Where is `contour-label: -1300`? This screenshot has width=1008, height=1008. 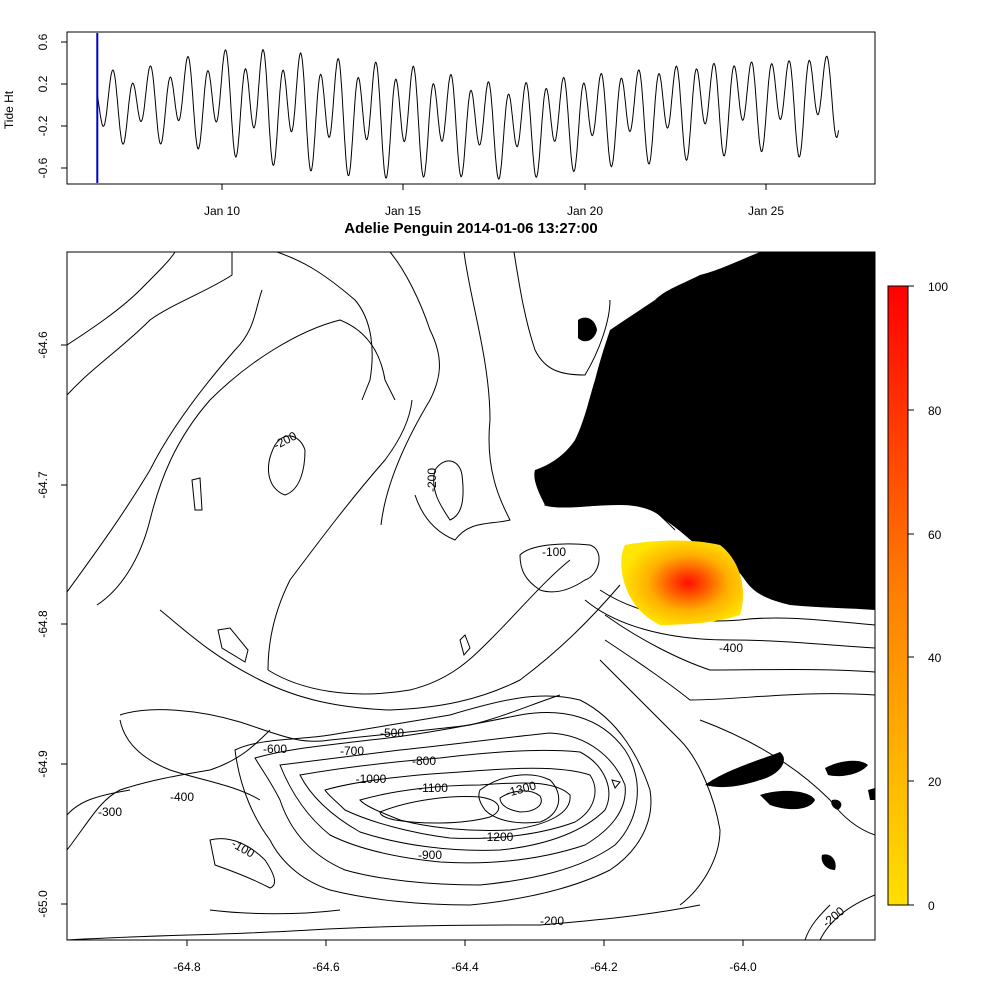
contour-label: -1300 is located at coordinates (521, 789).